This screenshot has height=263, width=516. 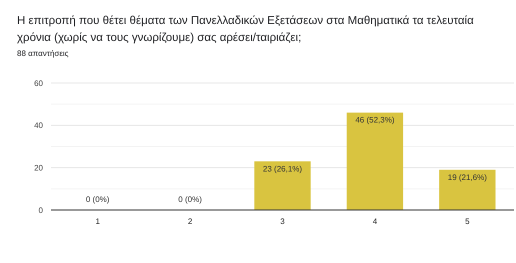 I want to click on x-tick-label: 5, so click(x=467, y=221).